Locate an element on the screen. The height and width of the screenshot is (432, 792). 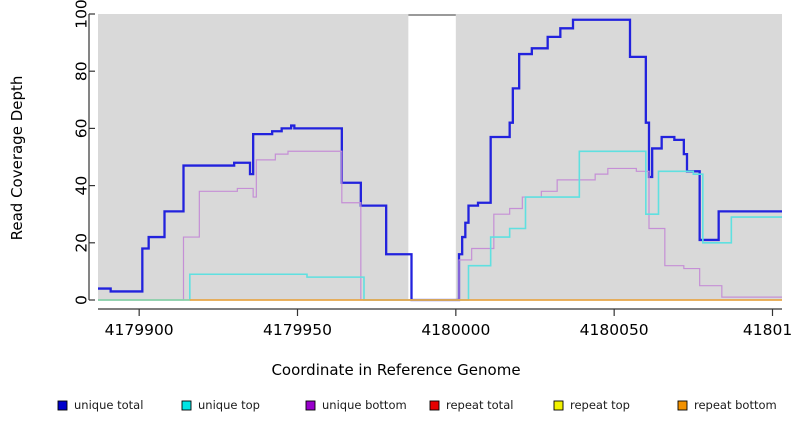
x-axis-title: Coordinate in Reference Genome is located at coordinates (395, 370).